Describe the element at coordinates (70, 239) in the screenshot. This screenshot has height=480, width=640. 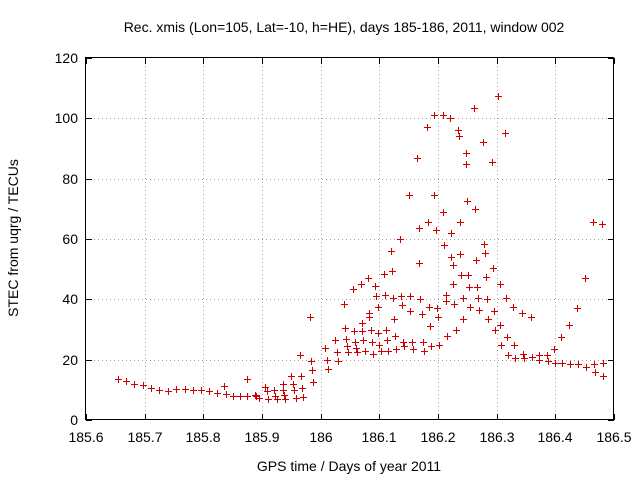
I see `y-tick-label: 60` at that location.